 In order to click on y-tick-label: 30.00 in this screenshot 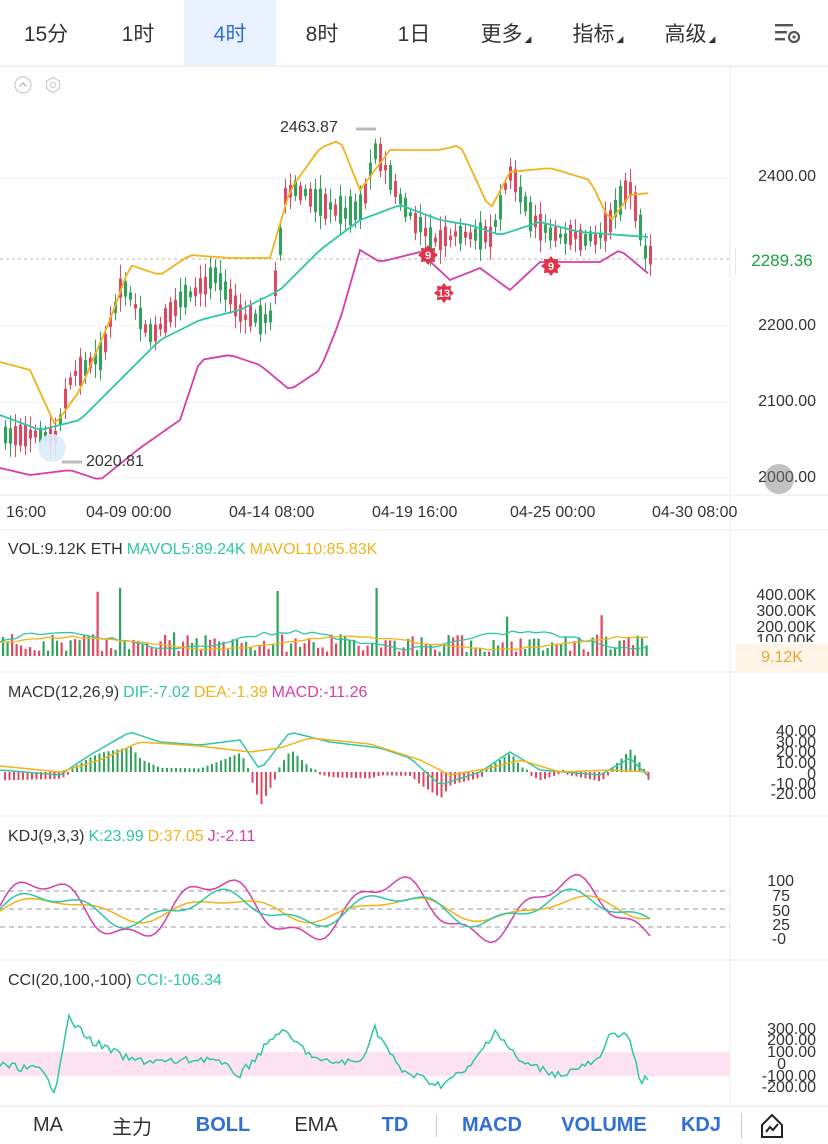, I will do `click(795, 742)`.